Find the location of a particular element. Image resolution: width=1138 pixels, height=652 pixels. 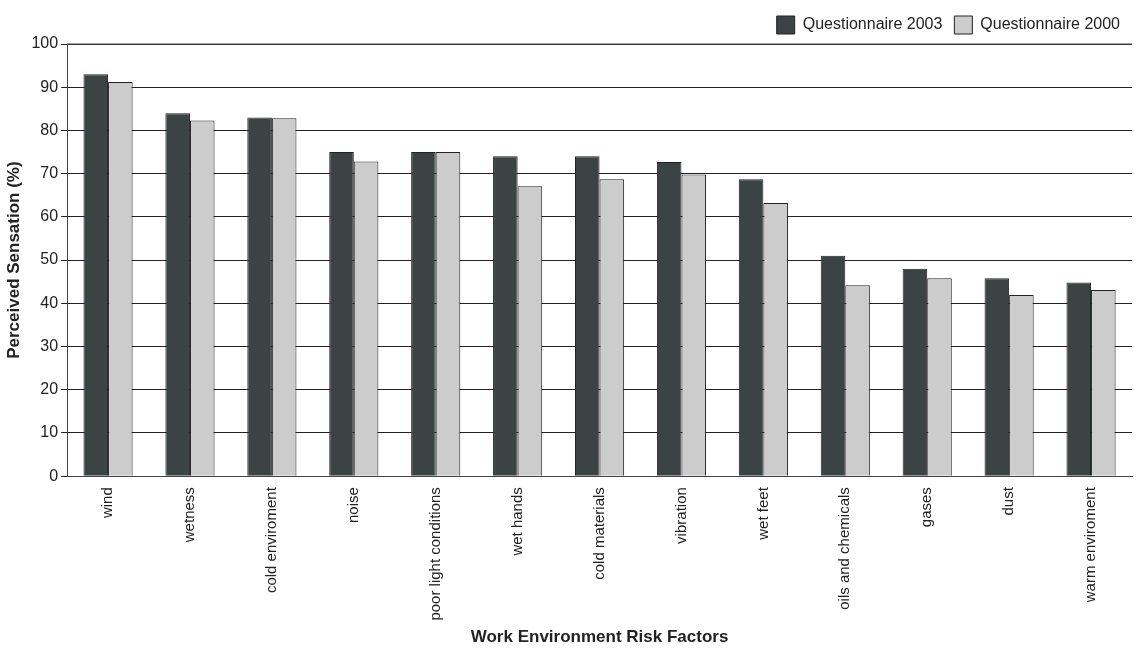

x-tick-label: gases is located at coordinates (926, 507).